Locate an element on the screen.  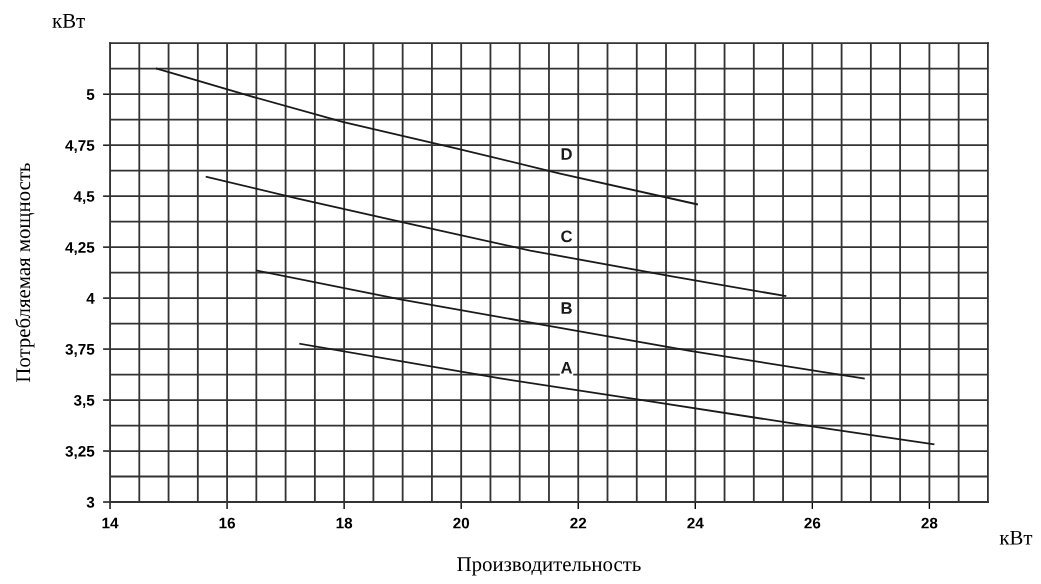
y-tick-label: 4 is located at coordinates (90, 298).